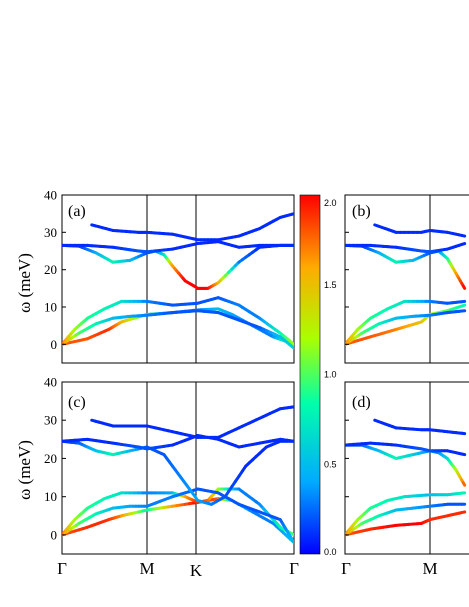 The image size is (469, 607). Describe the element at coordinates (346, 568) in the screenshot. I see `kpoint-gamma-start-d: Γ` at that location.